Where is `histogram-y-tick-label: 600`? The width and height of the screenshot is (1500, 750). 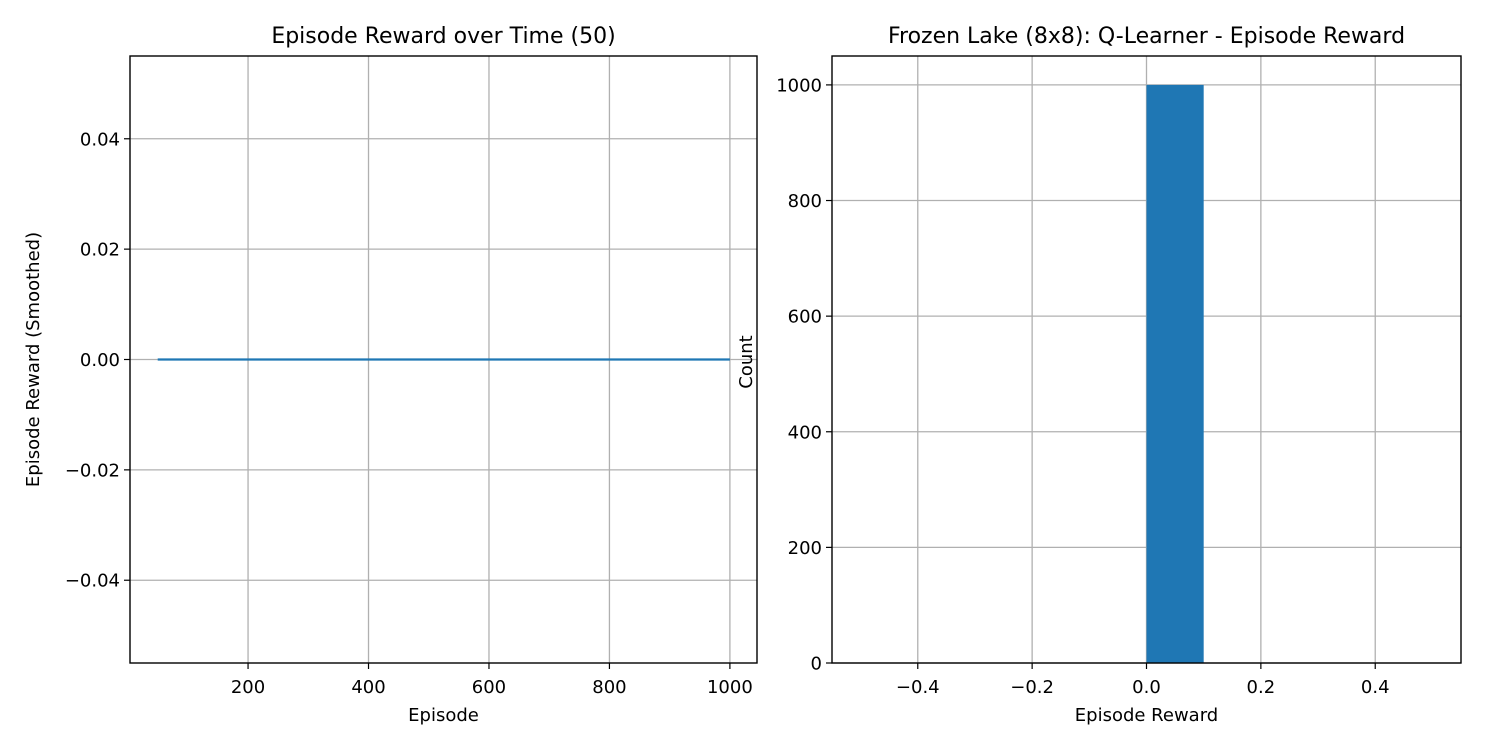 histogram-y-tick-label: 600 is located at coordinates (805, 317).